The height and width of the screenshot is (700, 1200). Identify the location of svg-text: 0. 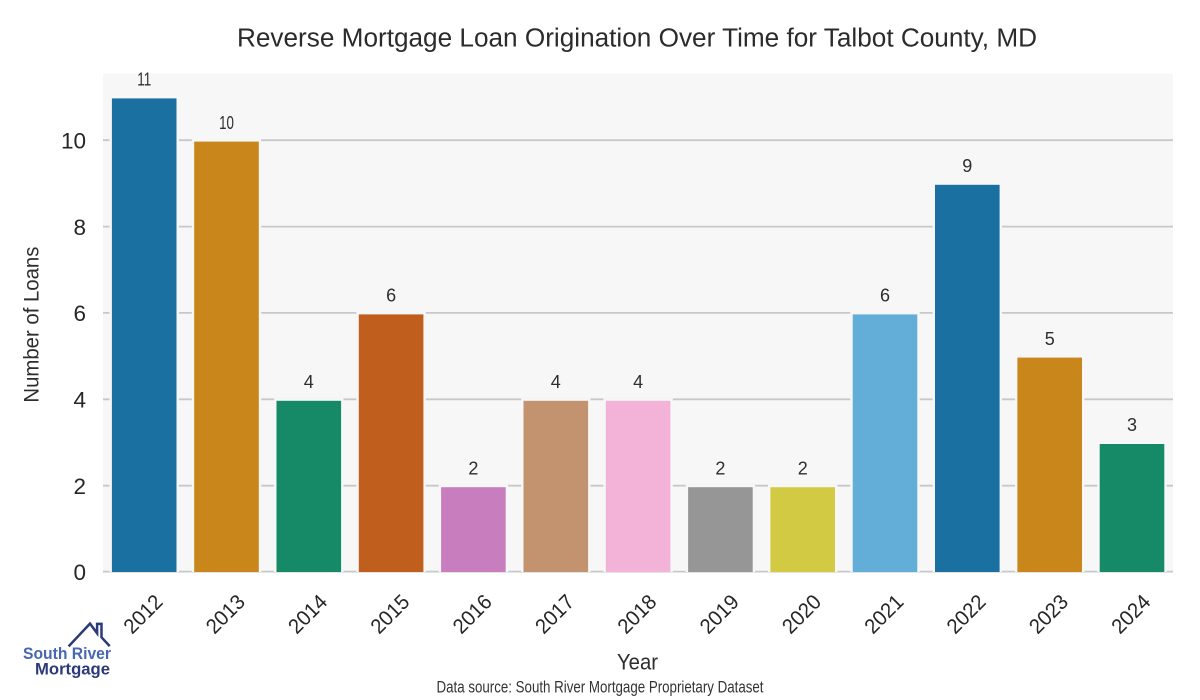
(79, 572).